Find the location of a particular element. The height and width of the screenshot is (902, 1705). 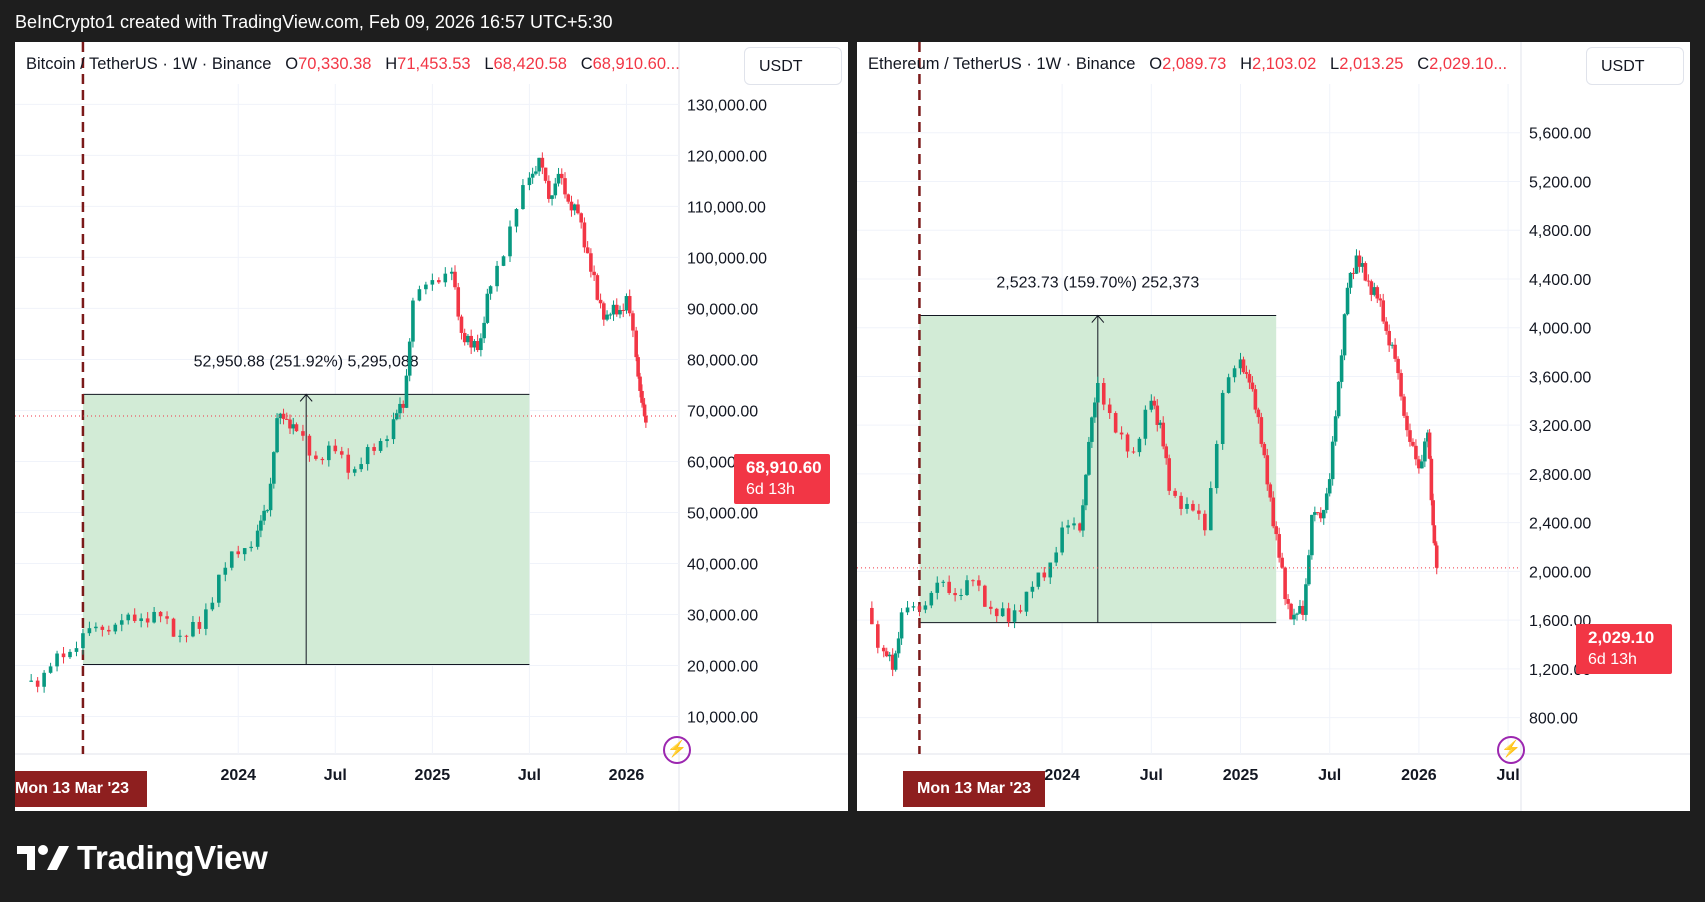

eth-low-value: 2,013.25 is located at coordinates (1371, 64).